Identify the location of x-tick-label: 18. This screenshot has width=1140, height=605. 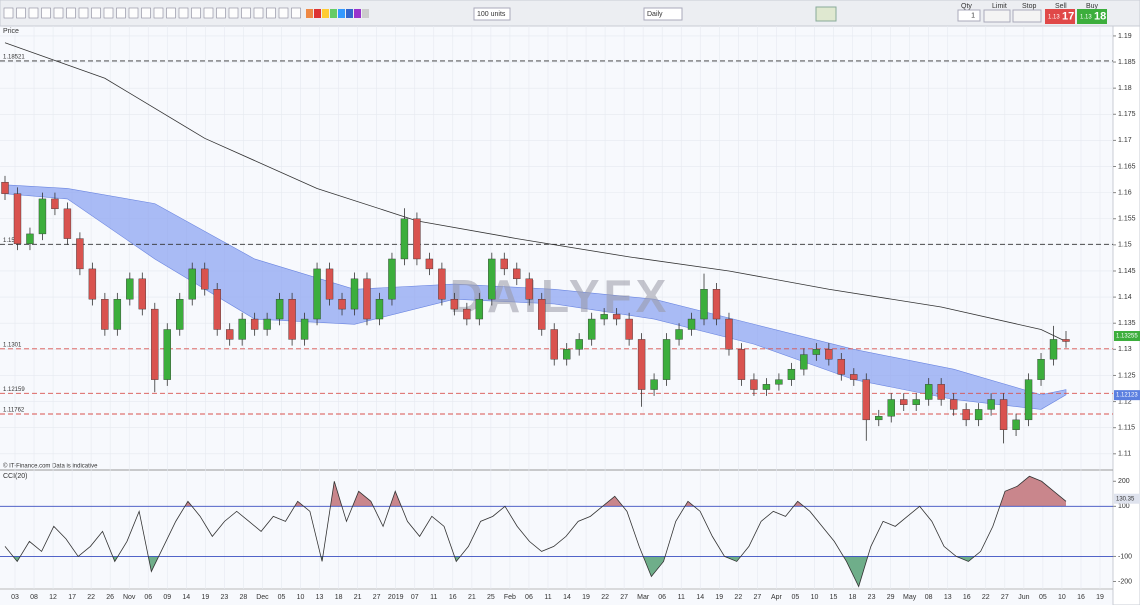
(853, 597).